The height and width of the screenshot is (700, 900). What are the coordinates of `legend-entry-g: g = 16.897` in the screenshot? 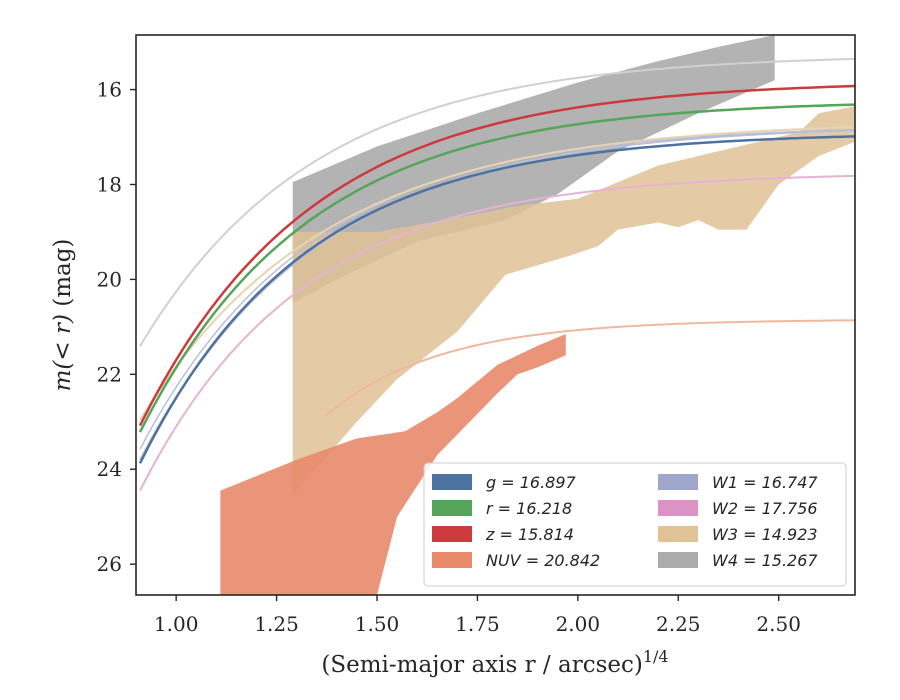 It's located at (504, 482).